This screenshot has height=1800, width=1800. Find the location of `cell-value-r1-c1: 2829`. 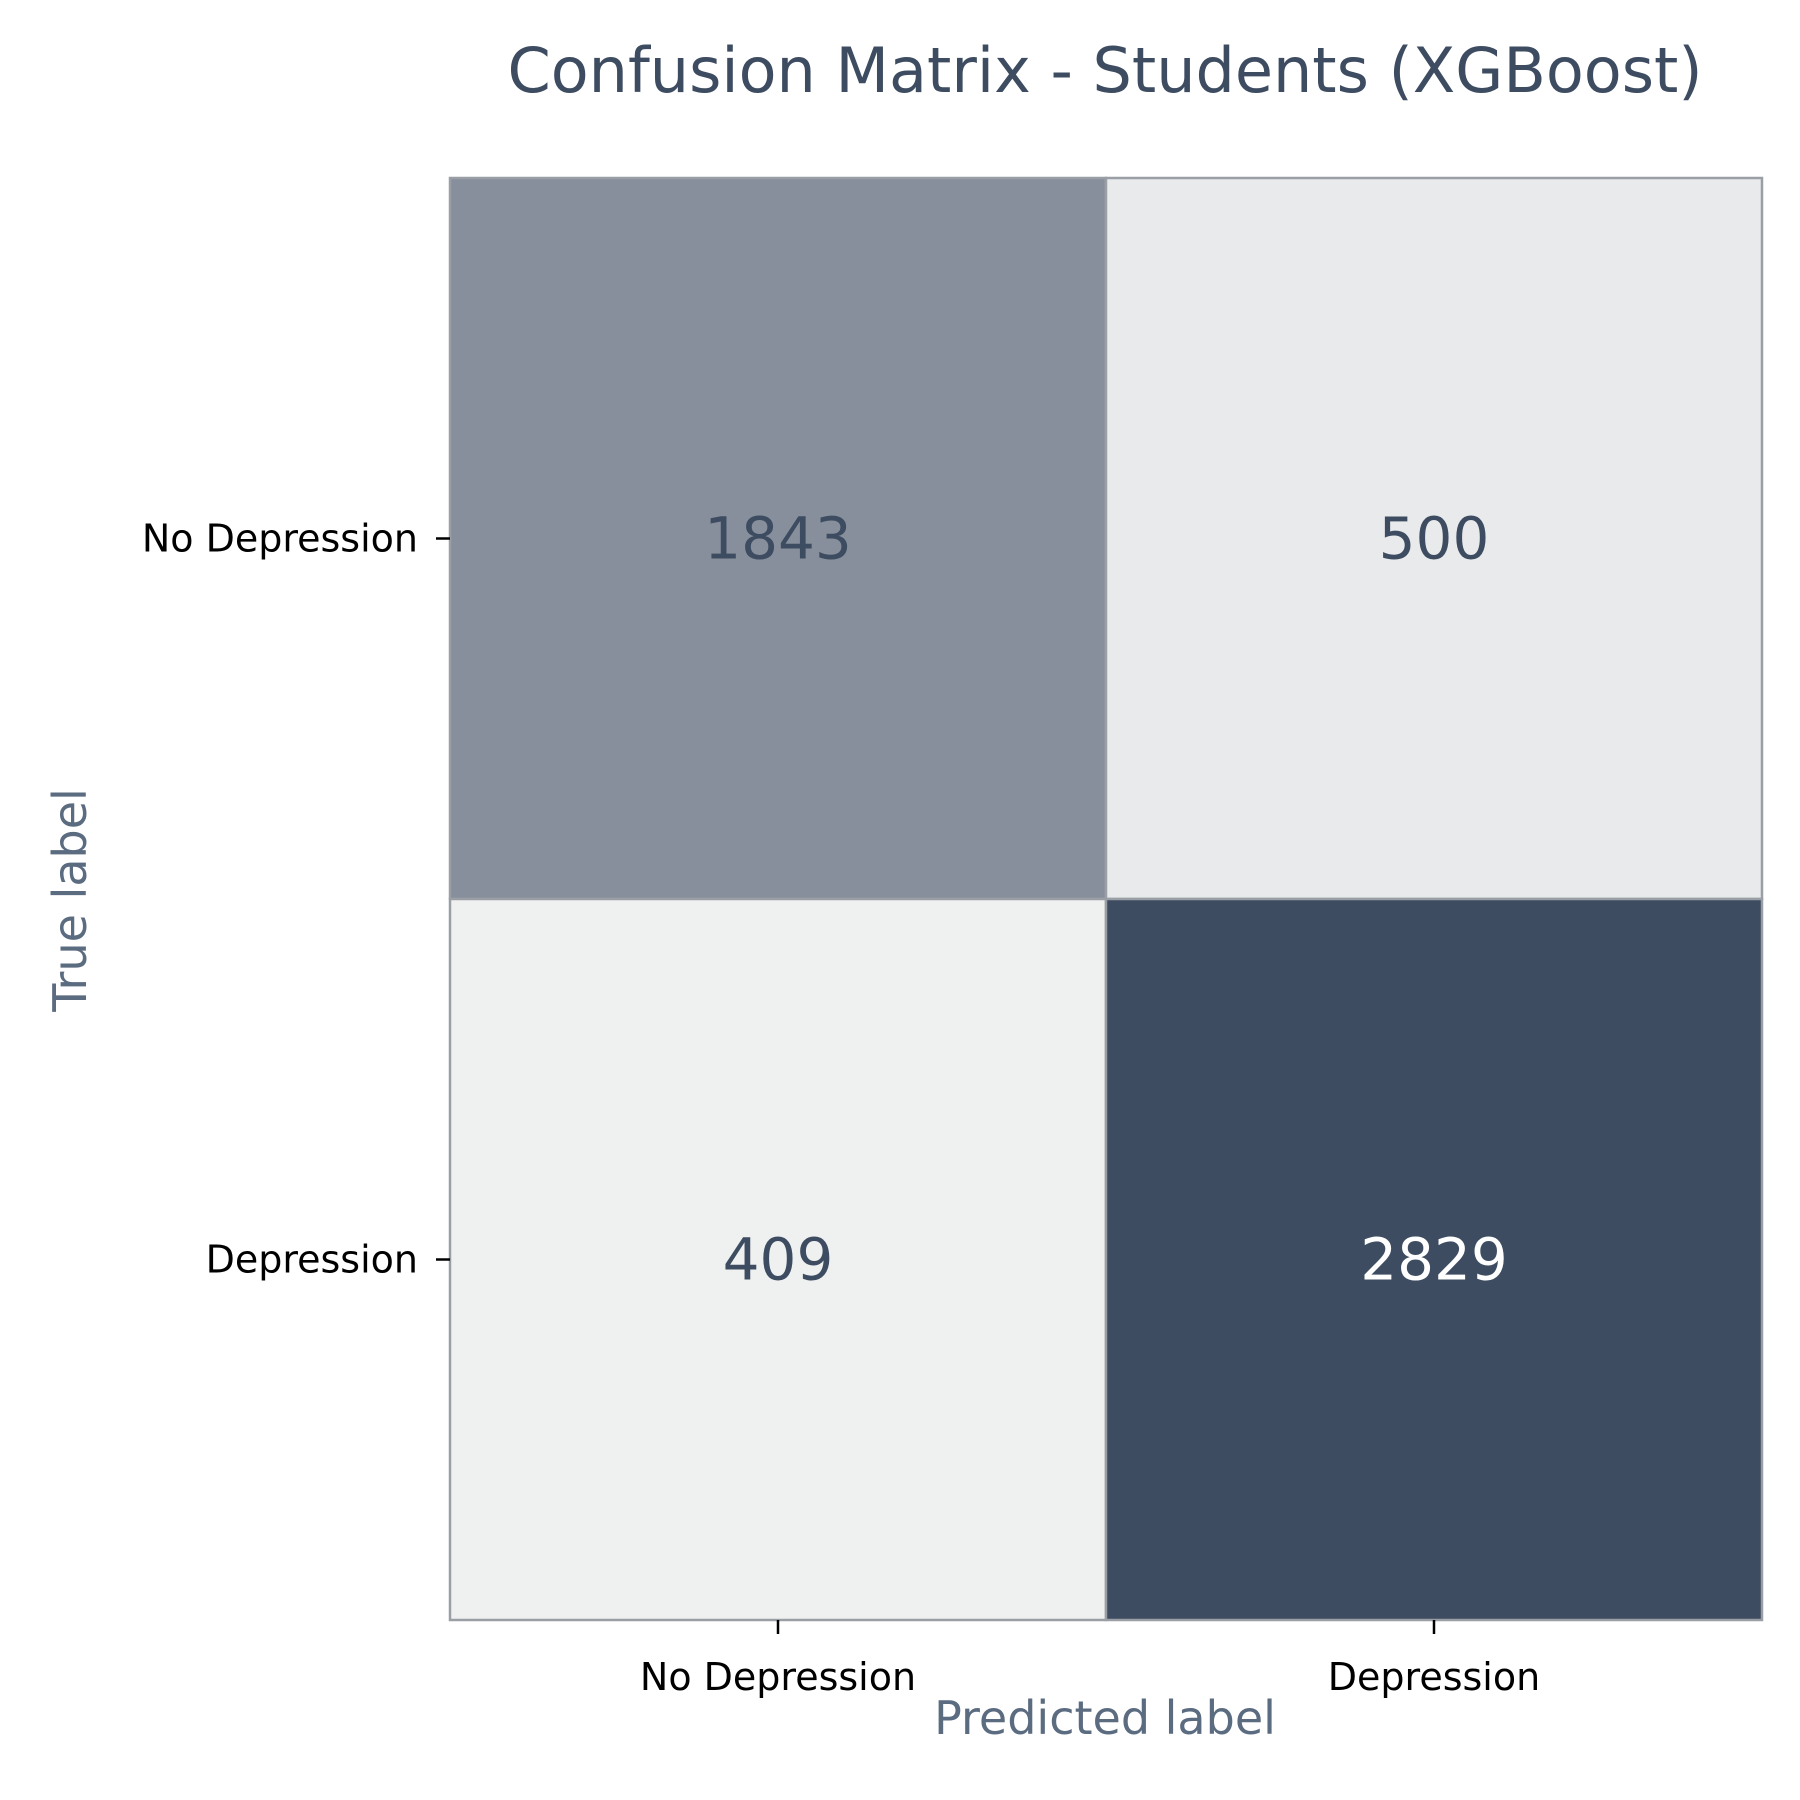

cell-value-r1-c1: 2829 is located at coordinates (1434, 1260).